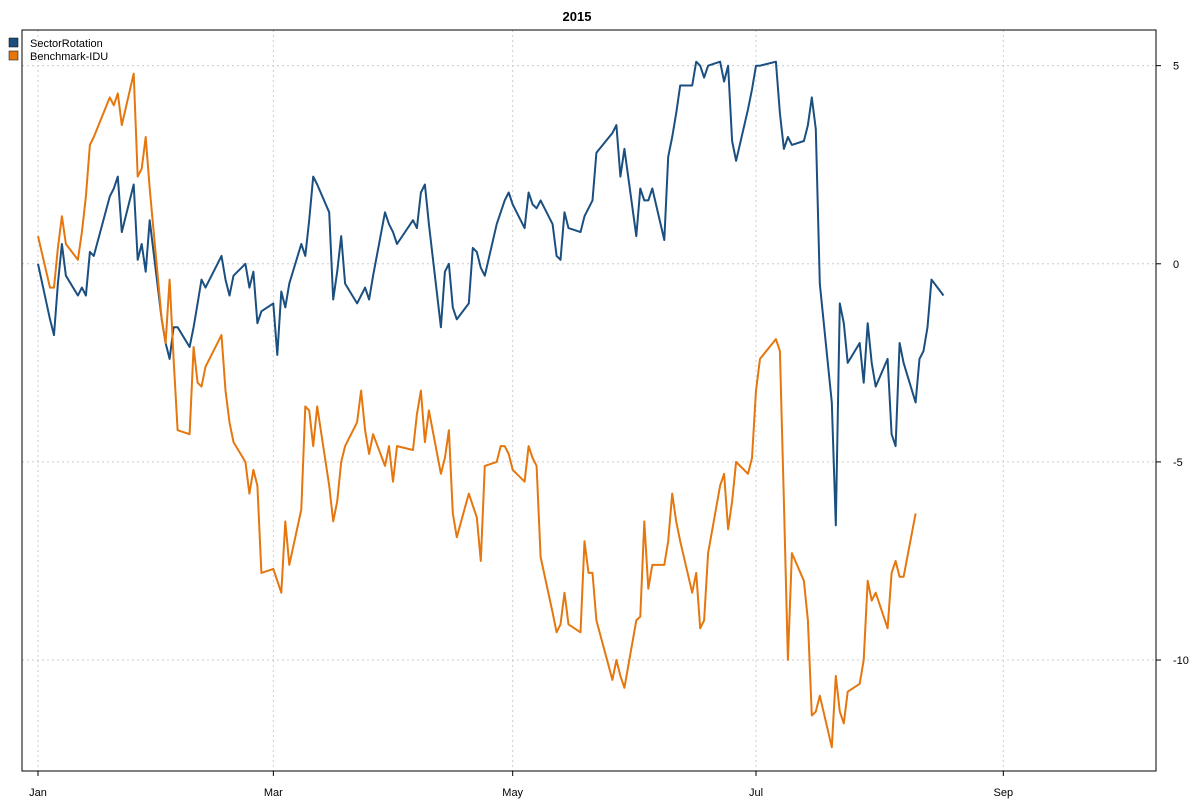  I want to click on y-axis: 5 0 -5 -10, so click(1172, 364).